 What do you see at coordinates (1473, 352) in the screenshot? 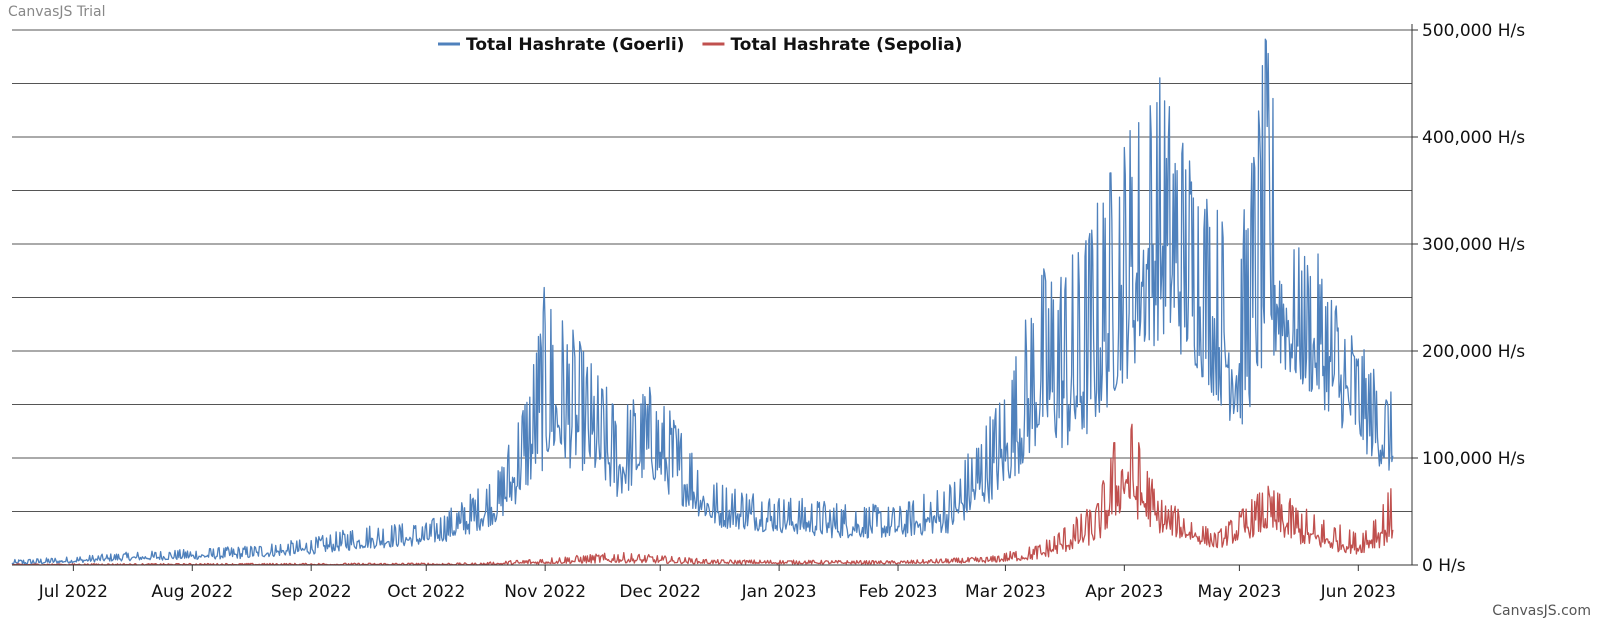
I see `y-tick-label-2: 200,000 H/s` at bounding box center [1473, 352].